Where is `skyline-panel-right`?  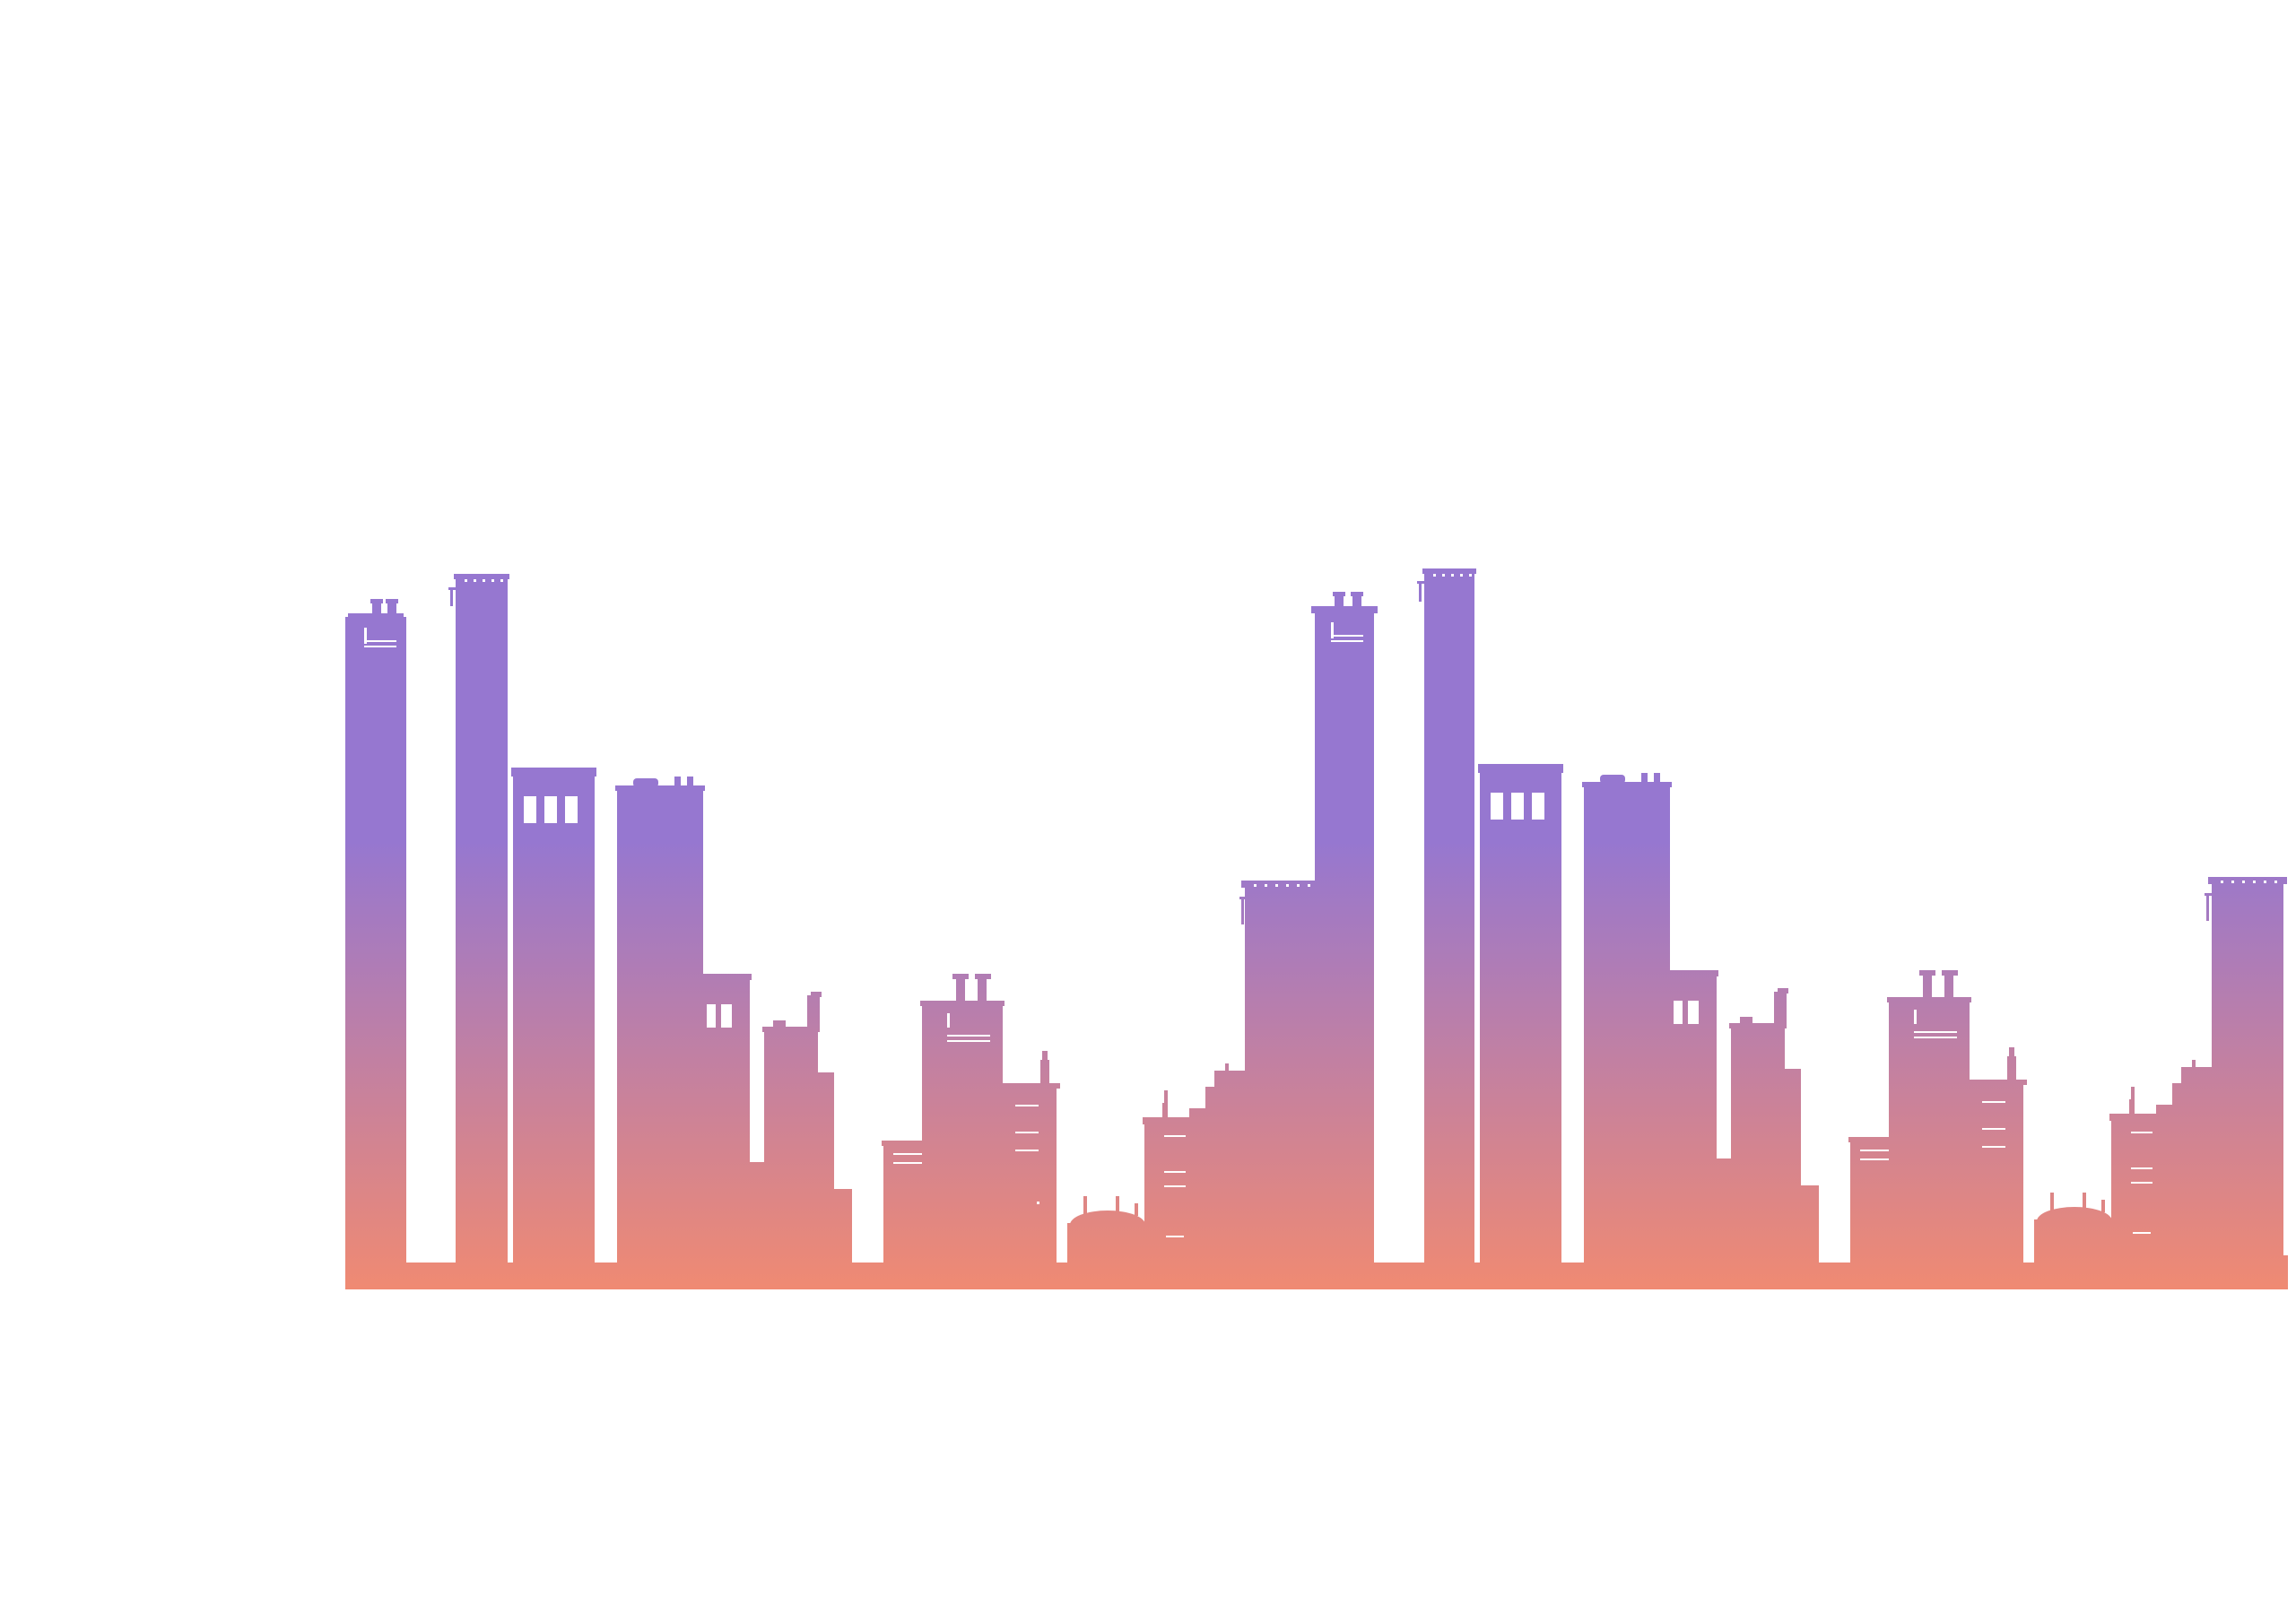 skyline-panel-right is located at coordinates (1883, 1015).